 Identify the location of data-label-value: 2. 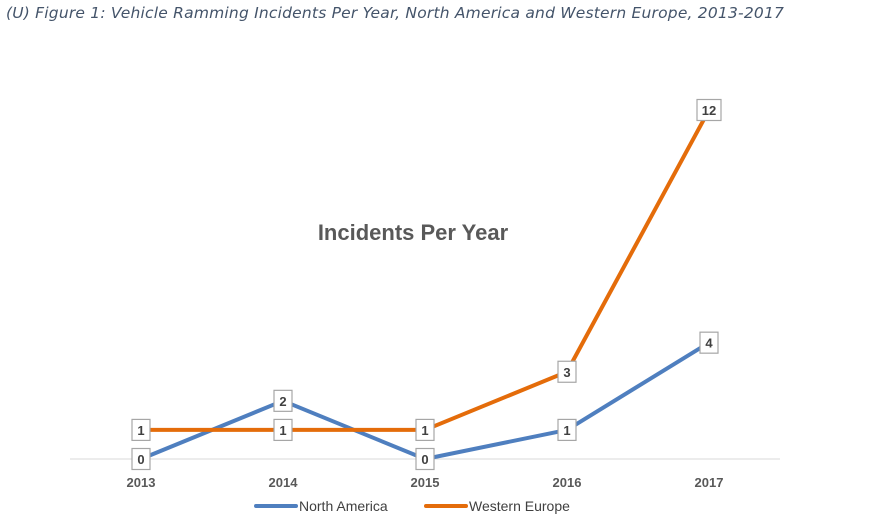
(282, 401).